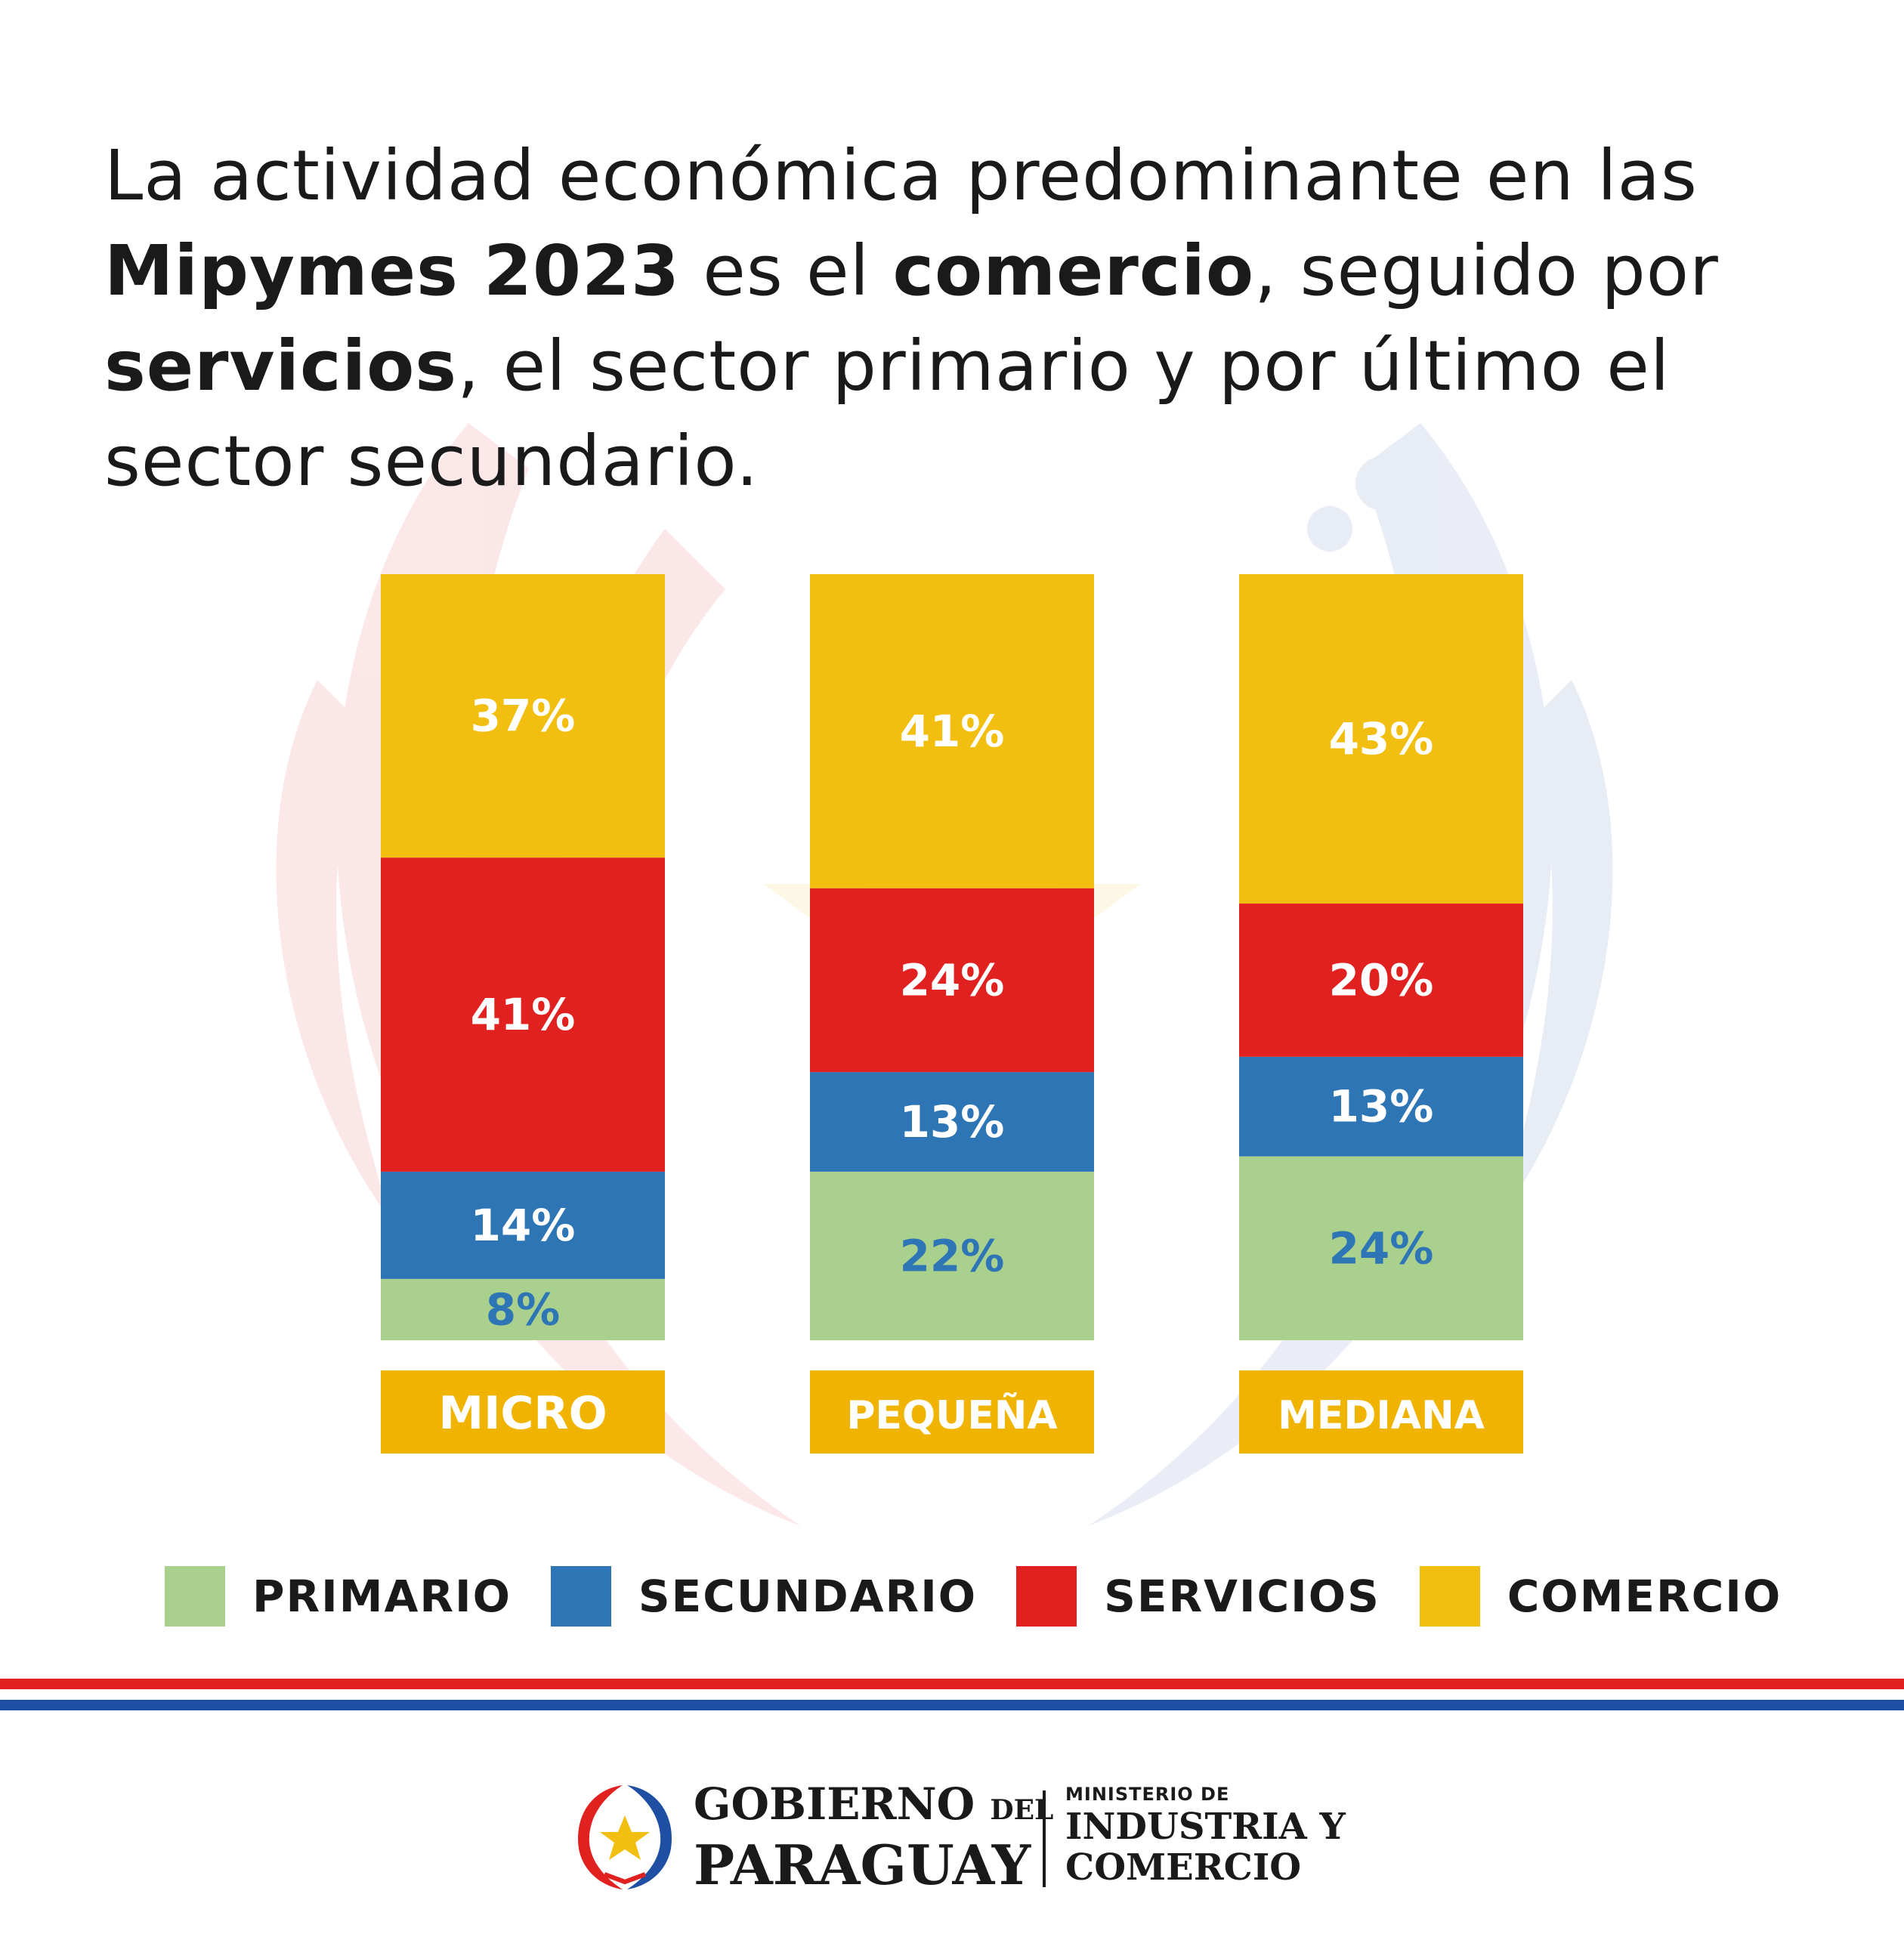 This screenshot has height=1934, width=1904. I want to click on data-label-mediana-secundario: 13%, so click(1381, 1106).